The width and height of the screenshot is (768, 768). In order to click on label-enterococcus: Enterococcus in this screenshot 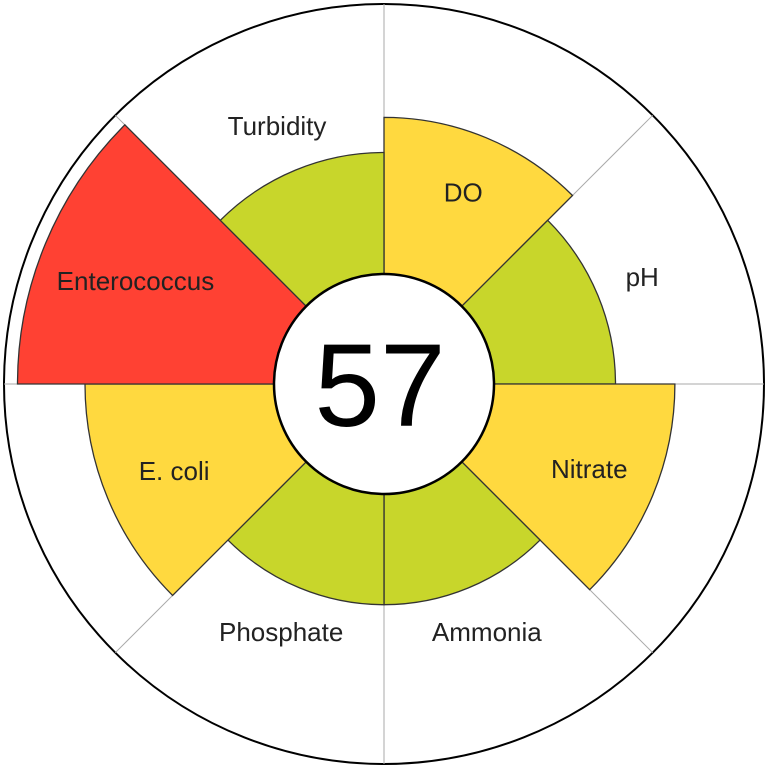, I will do `click(136, 281)`.